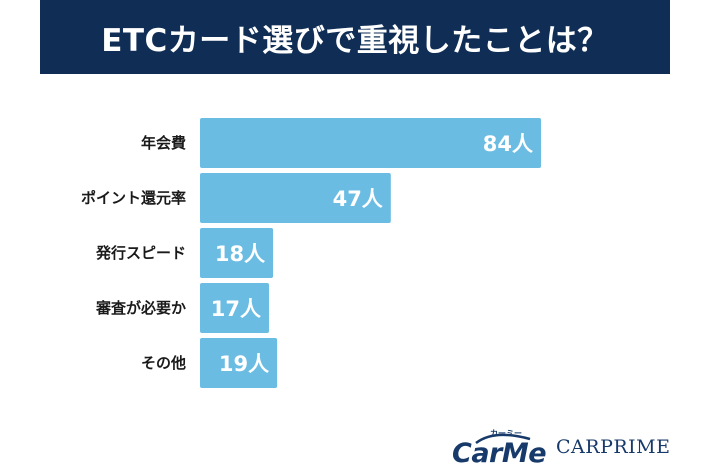  I want to click on value-label-1: 84人, so click(508, 144).